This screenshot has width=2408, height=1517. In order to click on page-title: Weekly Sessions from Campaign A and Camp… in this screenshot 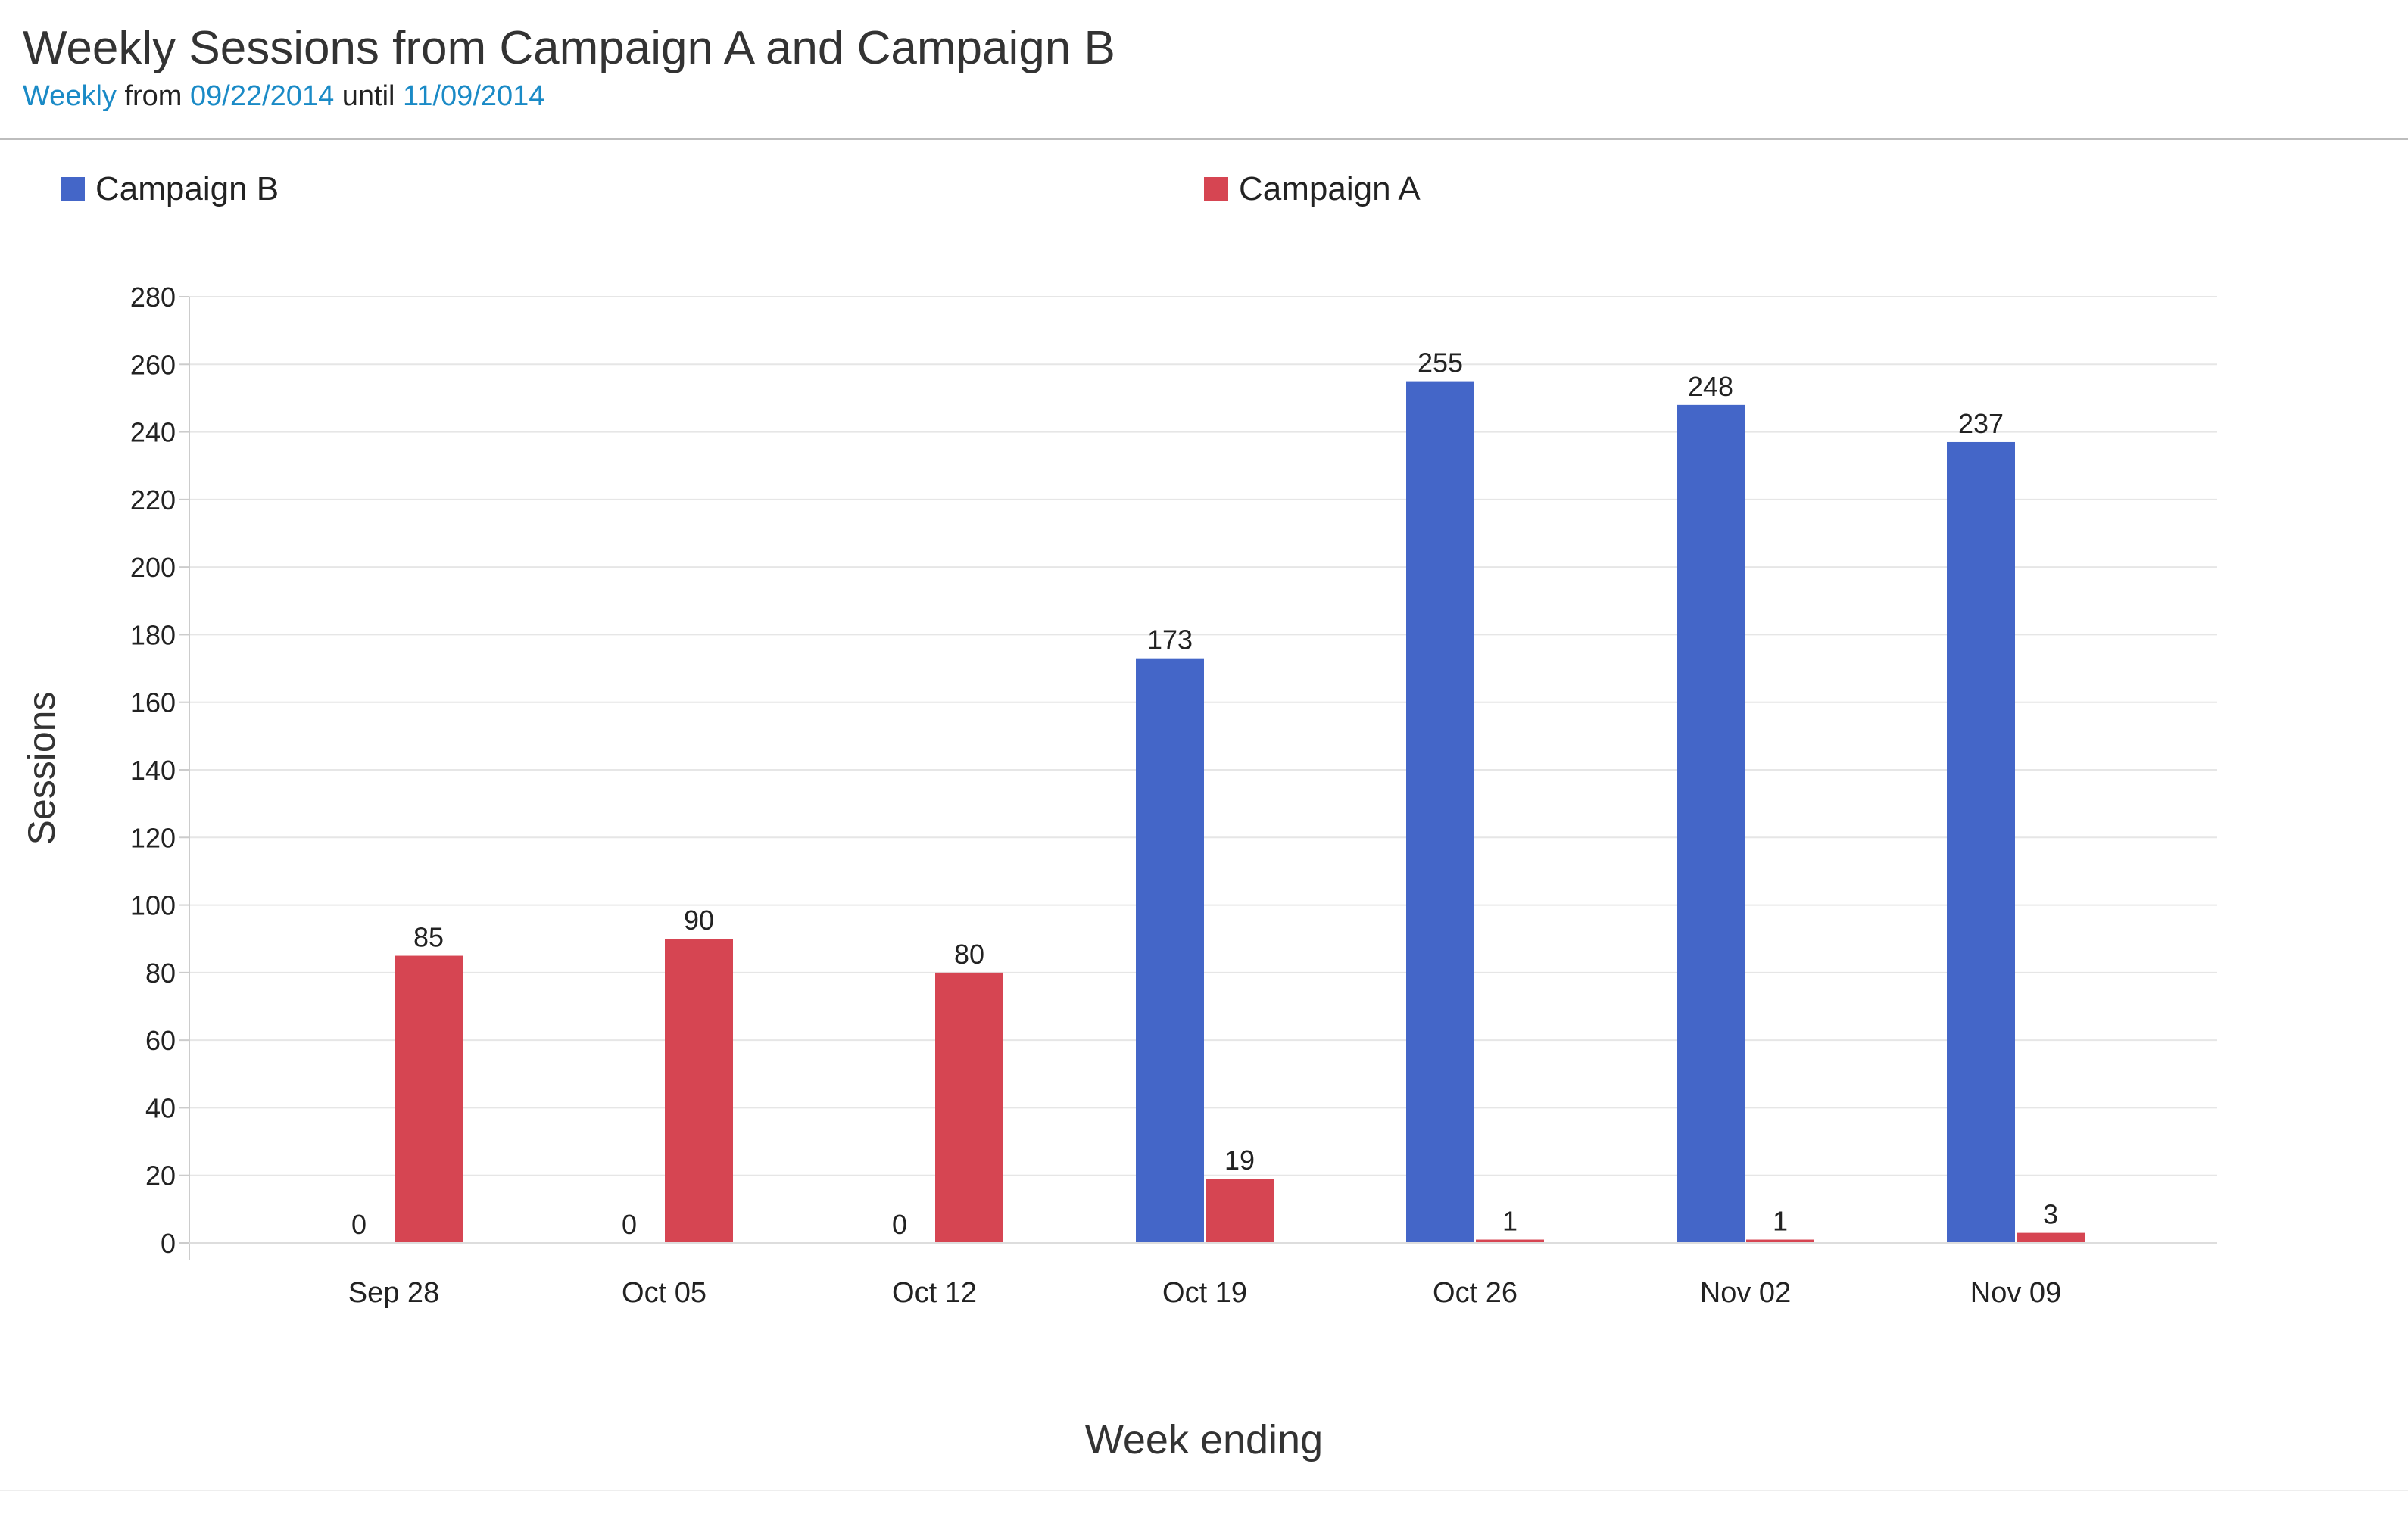, I will do `click(569, 48)`.